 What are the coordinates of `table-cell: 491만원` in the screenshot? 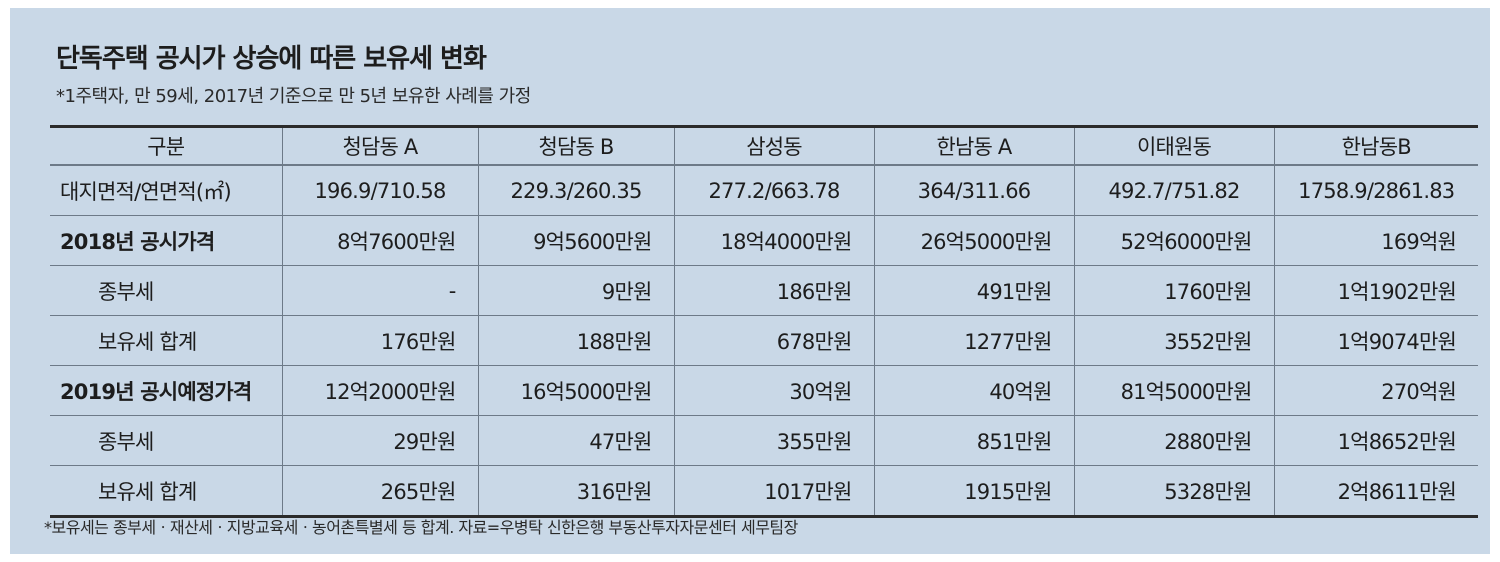 It's located at (974, 290).